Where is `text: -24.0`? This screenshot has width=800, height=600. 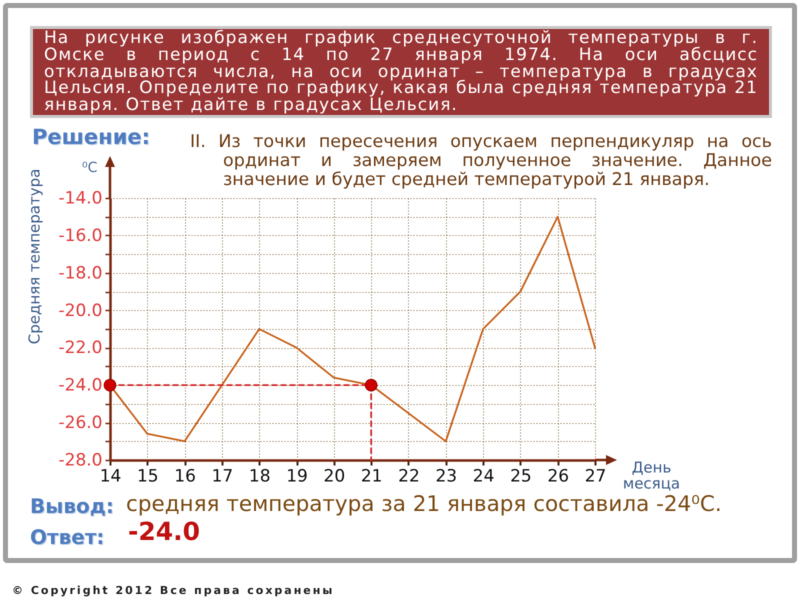 text: -24.0 is located at coordinates (164, 531).